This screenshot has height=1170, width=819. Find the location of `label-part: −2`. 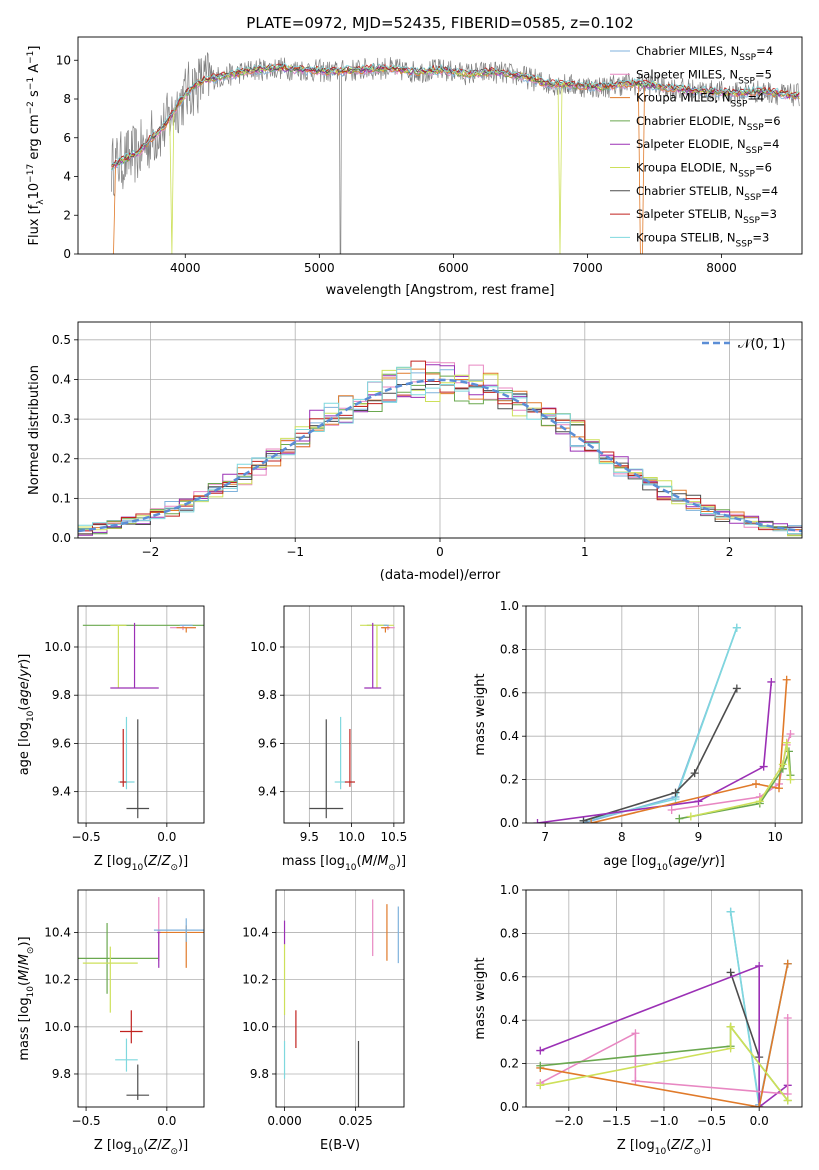

label-part: −2 is located at coordinates (31, 107).